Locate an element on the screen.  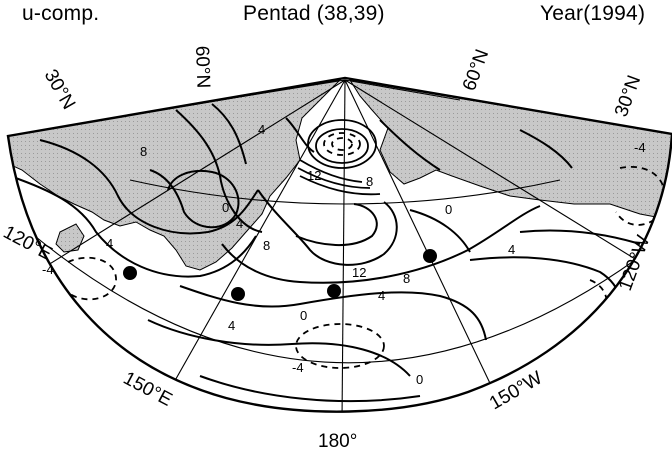
jet-core is located at coordinates (339, 157).